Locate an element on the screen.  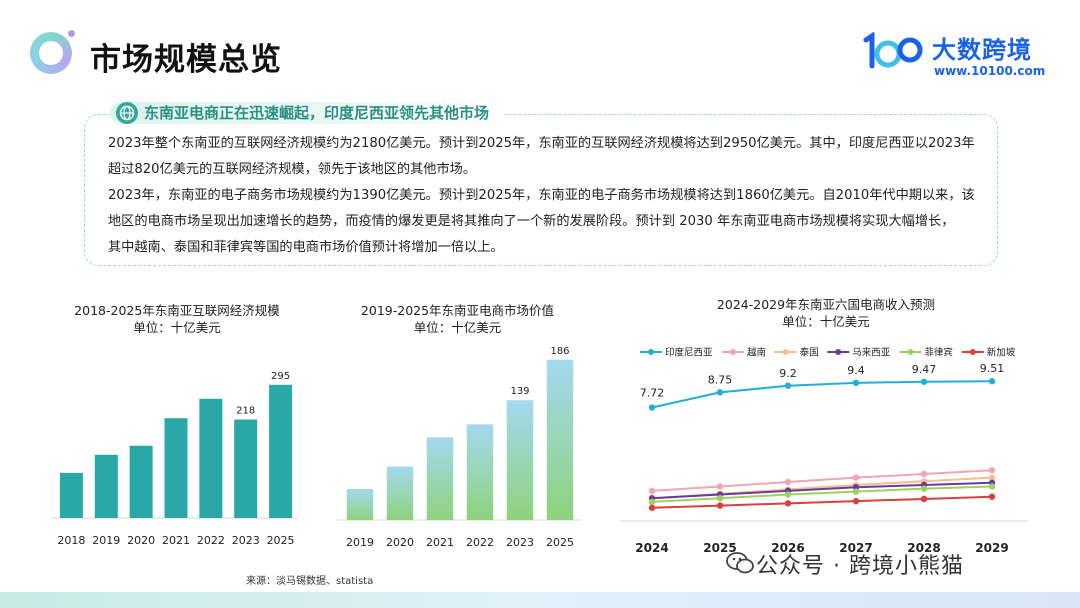
watermark: 公众号 · 跨境小熊猫 is located at coordinates (860, 566).